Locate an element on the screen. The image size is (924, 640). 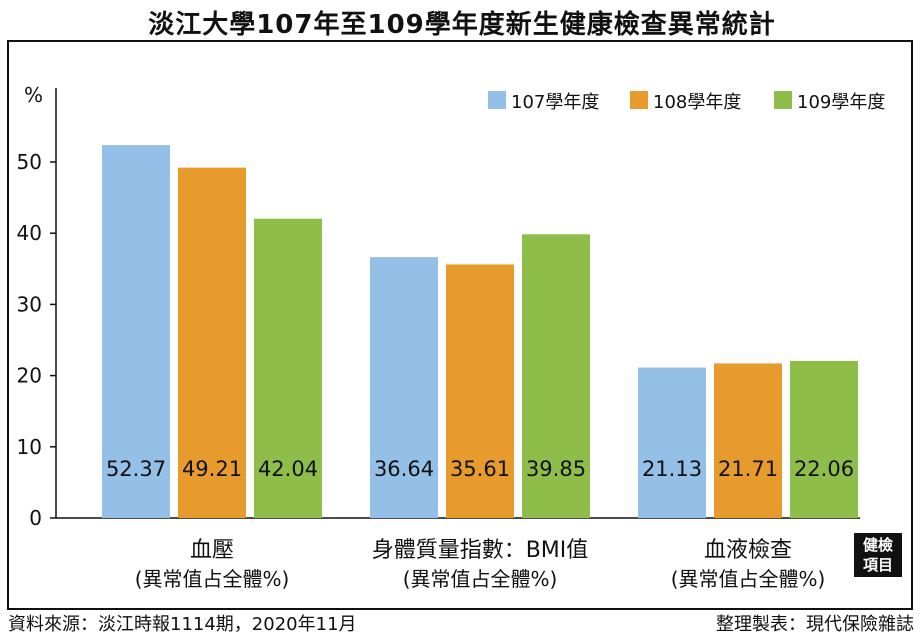
chart-title: 淡江大學107年至109學年度新生健康檢查異常統計 is located at coordinates (462, 25).